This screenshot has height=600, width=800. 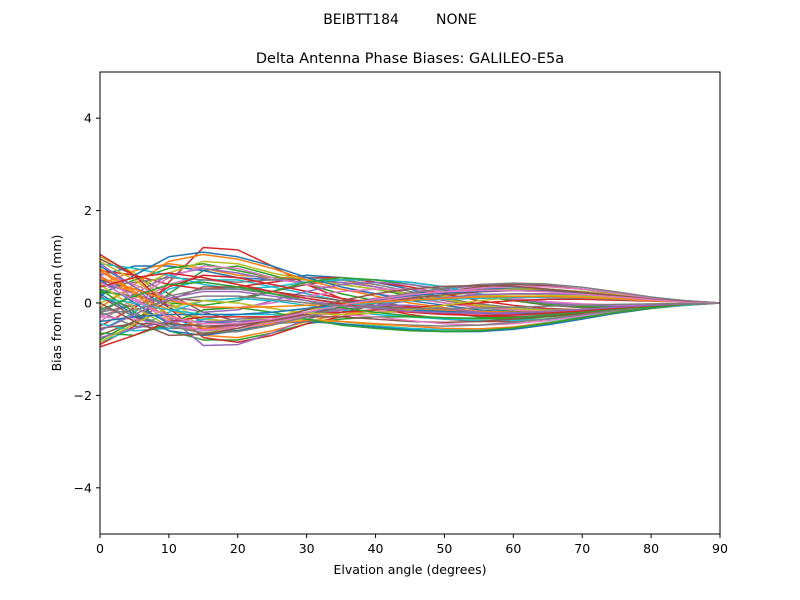 I want to click on x-tick-label: 90, so click(x=720, y=548).